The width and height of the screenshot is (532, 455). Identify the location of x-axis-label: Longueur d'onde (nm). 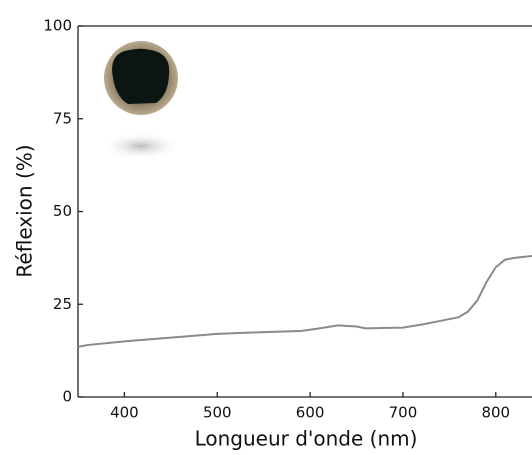
(306, 439).